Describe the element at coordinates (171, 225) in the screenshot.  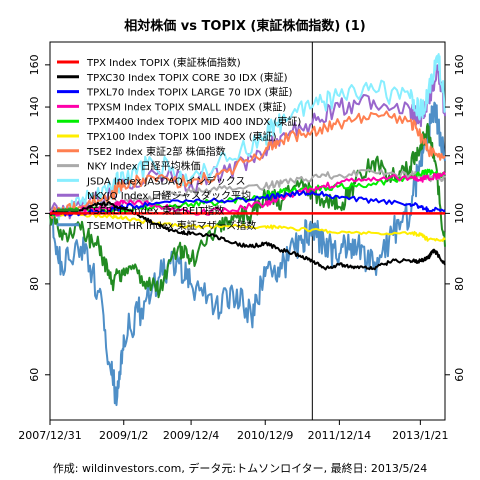
I see `legend-entry: TSEMOTHR Index 東証マザーズ指数` at that location.